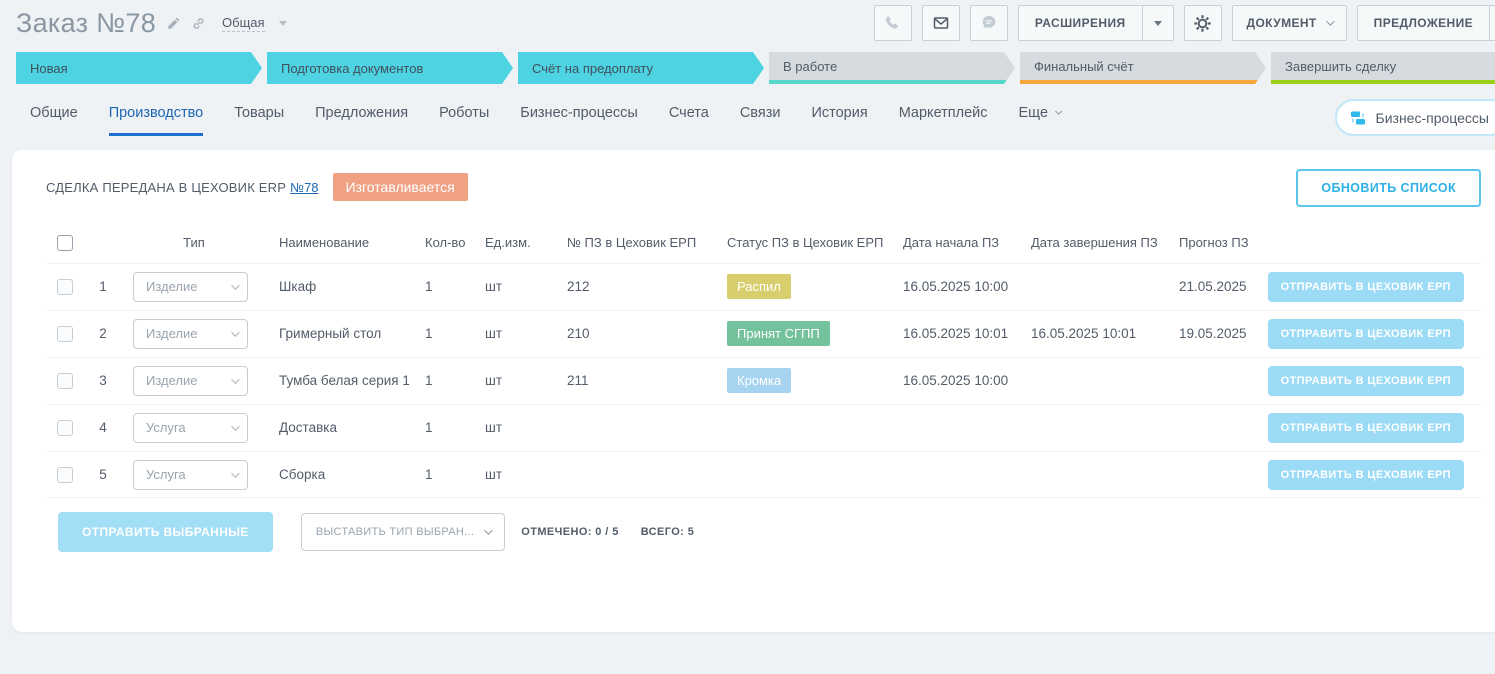 This screenshot has height=674, width=1495. Describe the element at coordinates (642, 333) in the screenshot. I see `cell-pz-number: 210` at that location.